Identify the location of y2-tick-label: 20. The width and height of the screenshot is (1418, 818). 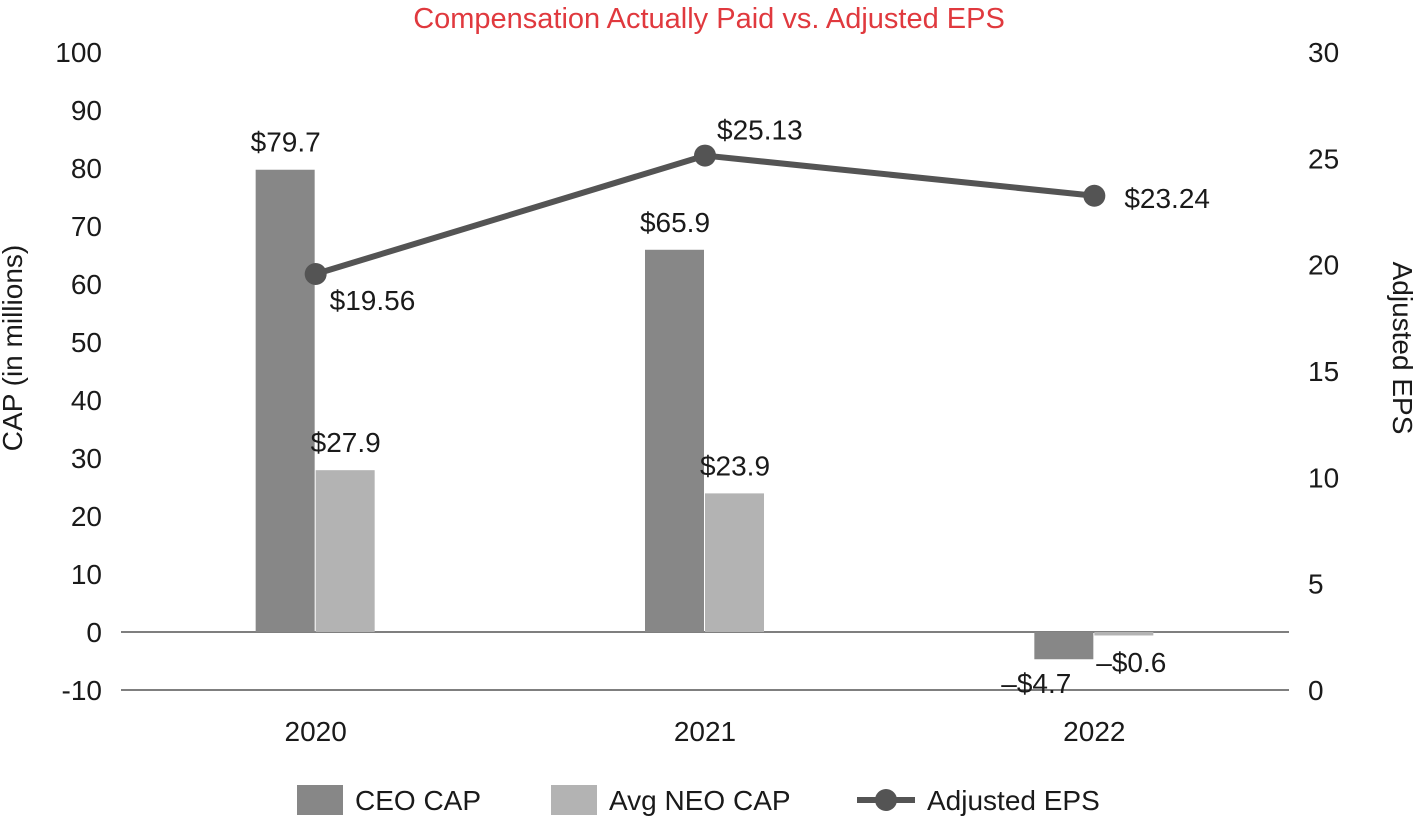
(1323, 265).